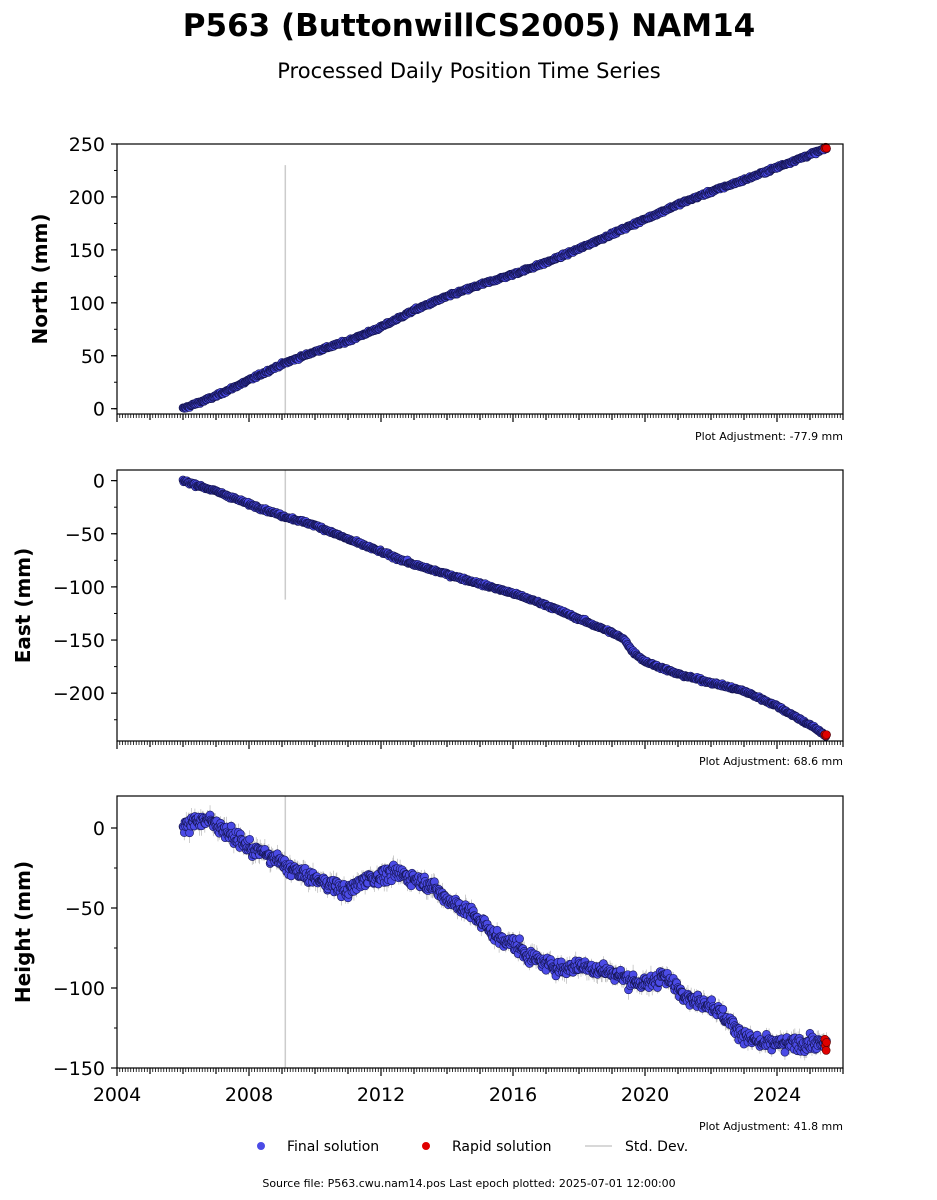 Image resolution: width=937 pixels, height=1200 pixels. What do you see at coordinates (469, 26) in the screenshot?
I see `page-title: P563 (ButtonwillCS2005) NAM14` at bounding box center [469, 26].